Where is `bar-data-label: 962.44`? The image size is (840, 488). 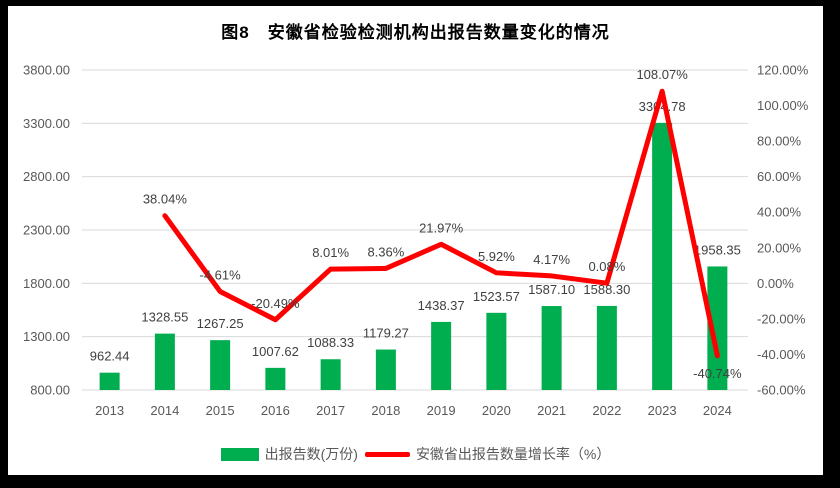
bar-data-label: 962.44 is located at coordinates (110, 356).